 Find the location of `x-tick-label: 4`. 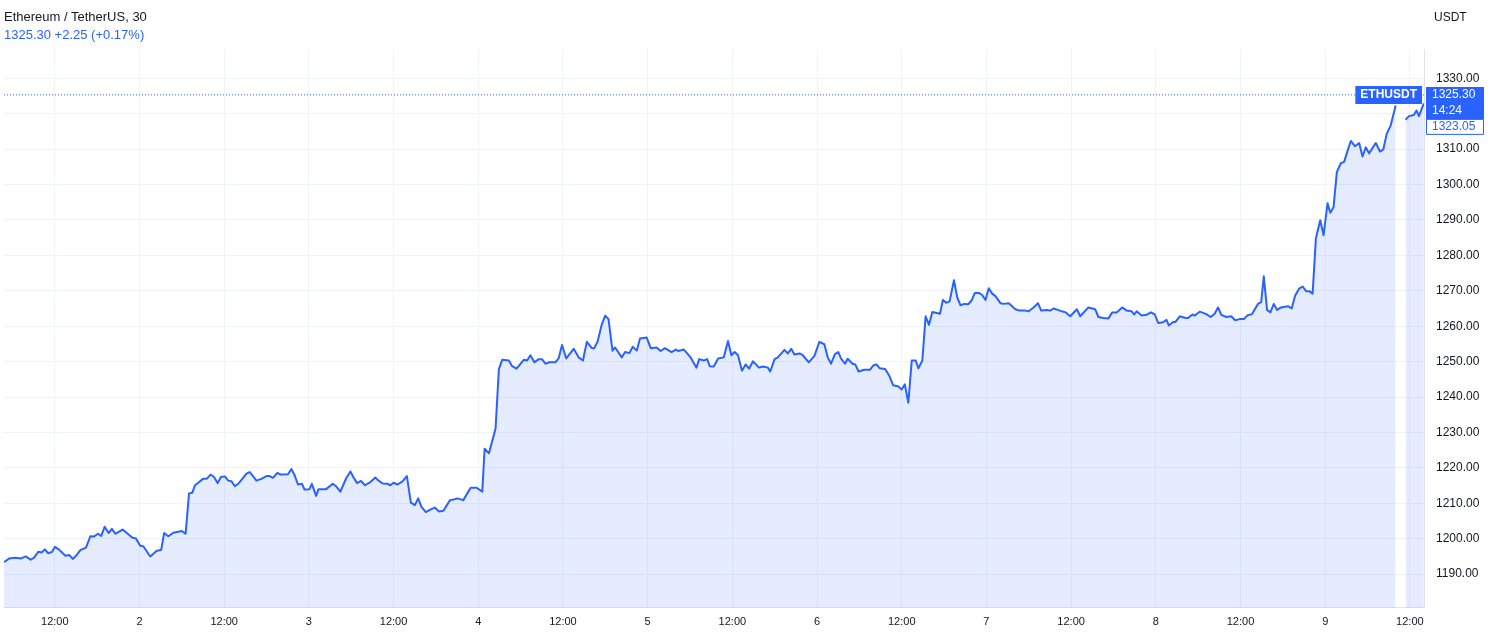

x-tick-label: 4 is located at coordinates (478, 621).